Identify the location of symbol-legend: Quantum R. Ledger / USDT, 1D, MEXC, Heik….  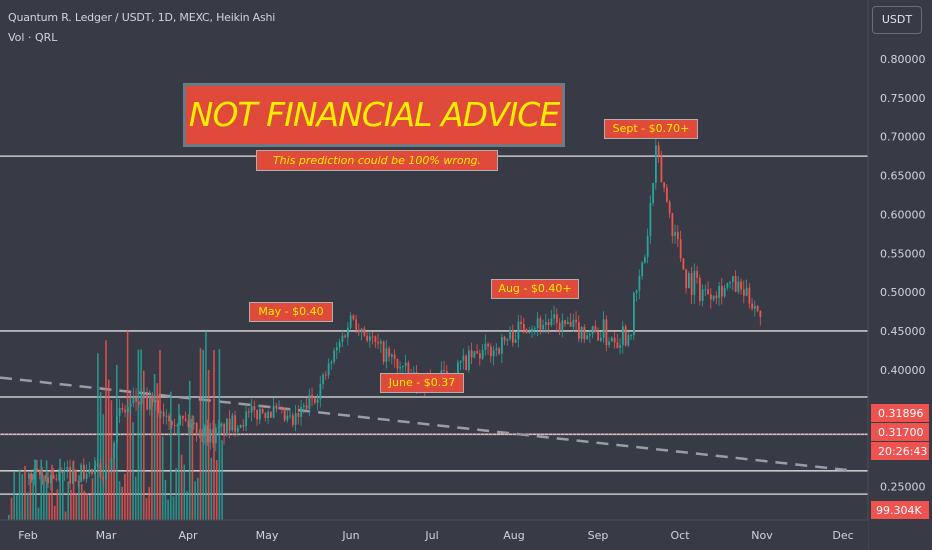
(142, 17).